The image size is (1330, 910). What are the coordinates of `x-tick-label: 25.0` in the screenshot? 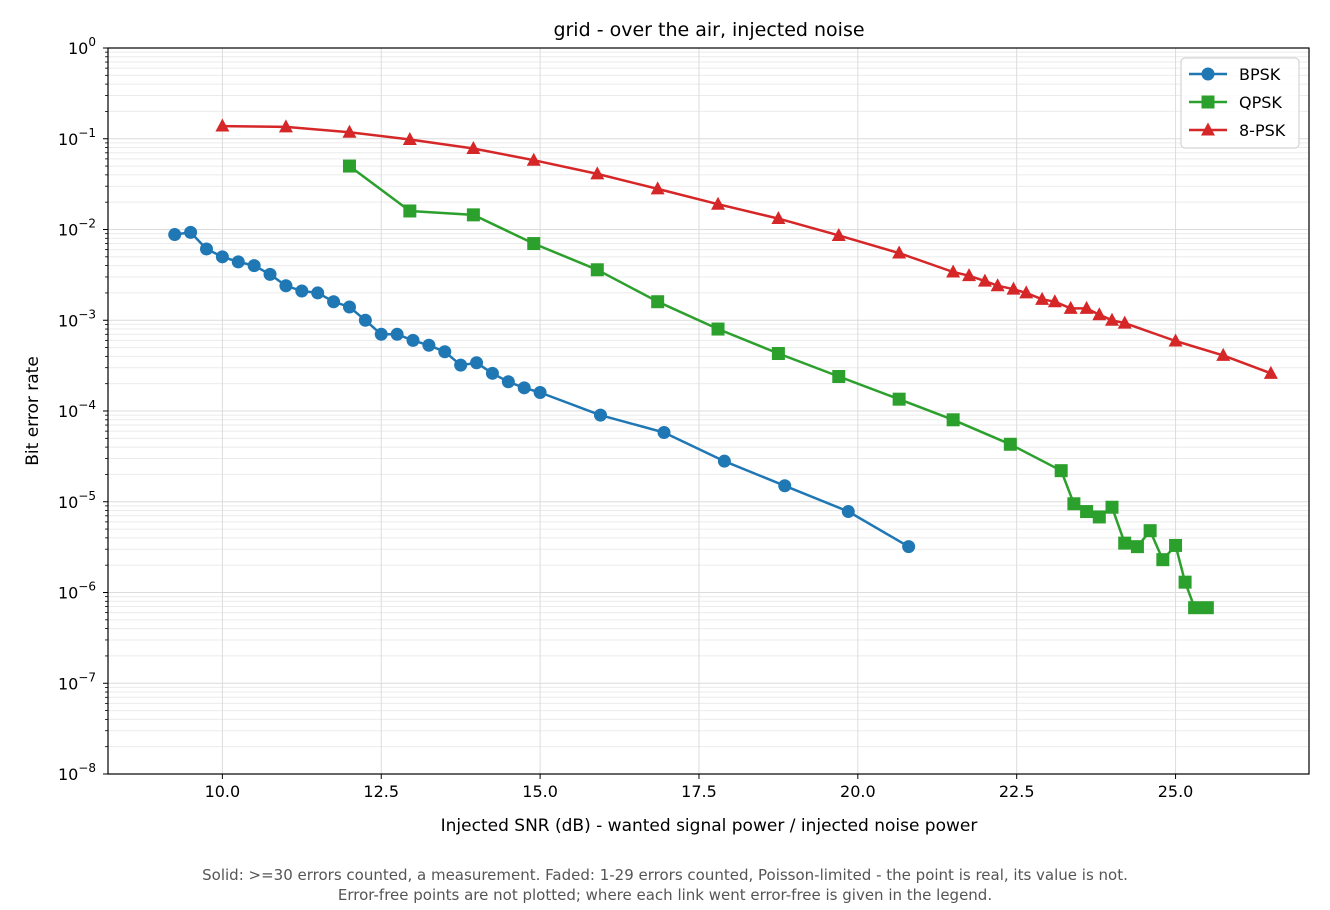 It's located at (1176, 791).